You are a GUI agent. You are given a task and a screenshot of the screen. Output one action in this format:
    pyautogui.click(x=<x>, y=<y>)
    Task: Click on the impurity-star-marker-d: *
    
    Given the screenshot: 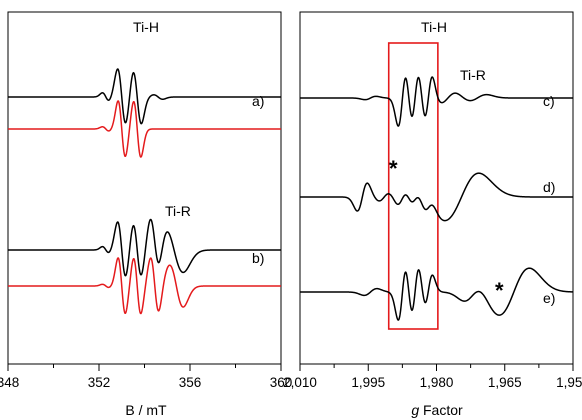 What is the action you would take?
    pyautogui.click(x=393, y=168)
    